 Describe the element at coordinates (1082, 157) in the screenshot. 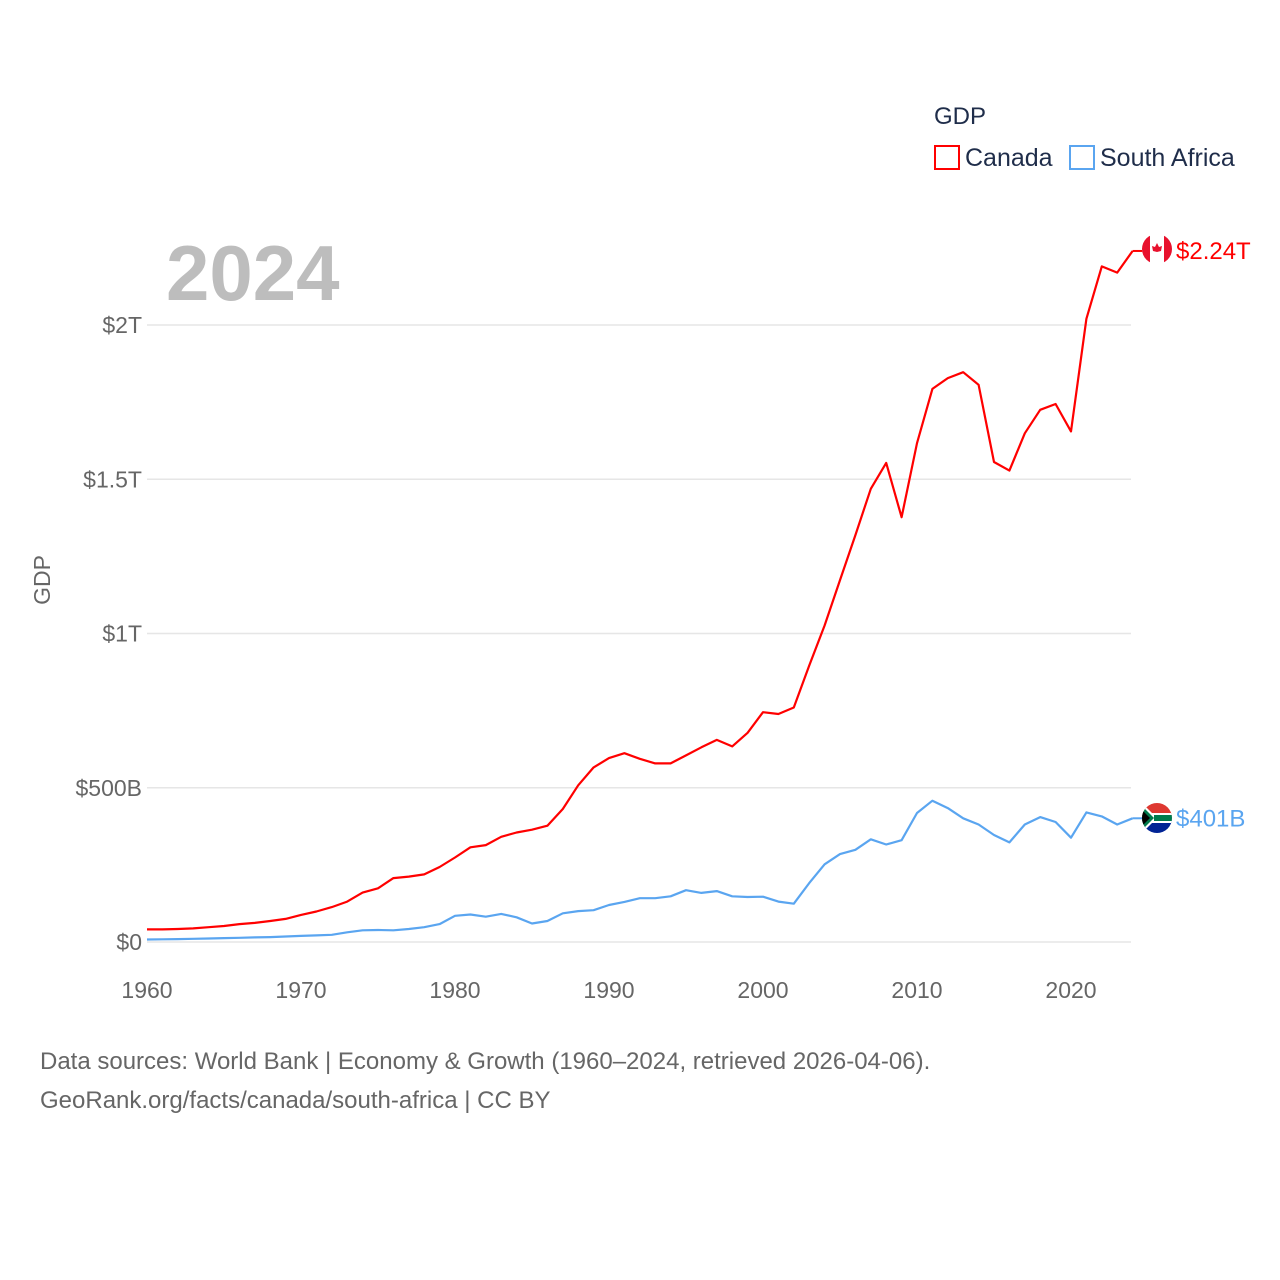

I see `legend-swatch-south-africa` at that location.